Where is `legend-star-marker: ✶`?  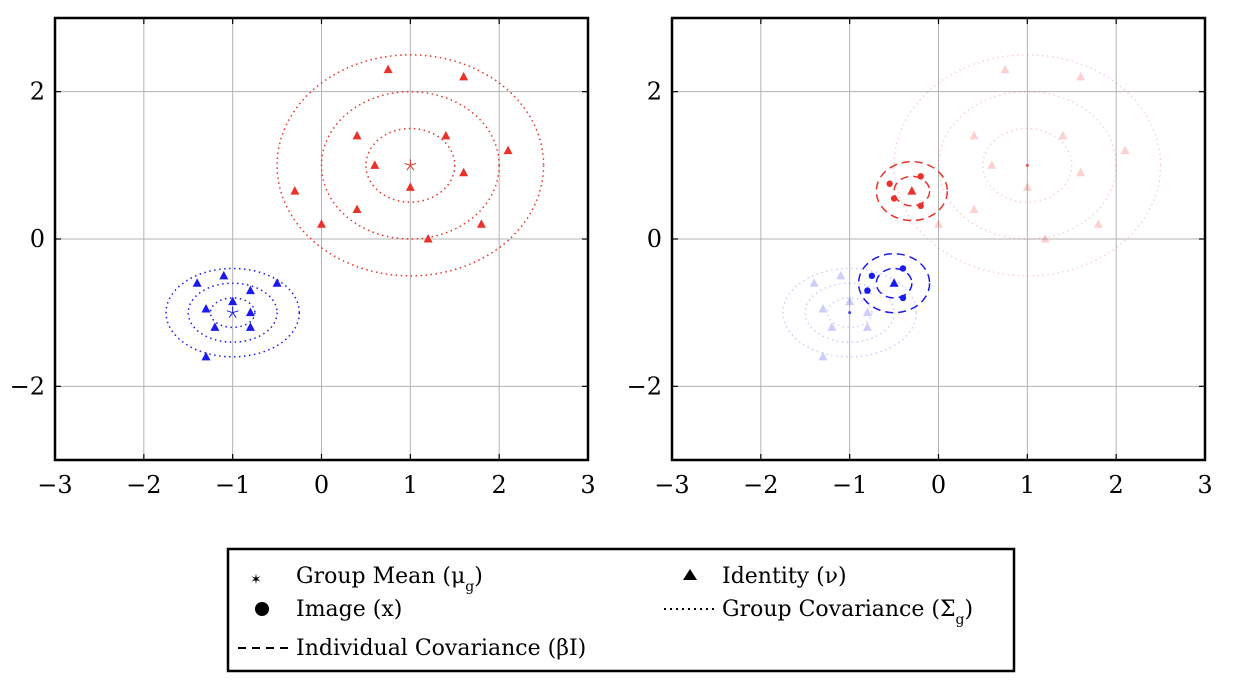
legend-star-marker: ✶ is located at coordinates (256, 580).